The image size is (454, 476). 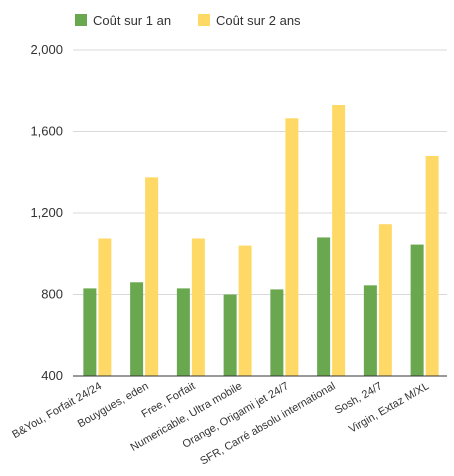 I want to click on y-tick-label: 800, so click(x=52, y=294).